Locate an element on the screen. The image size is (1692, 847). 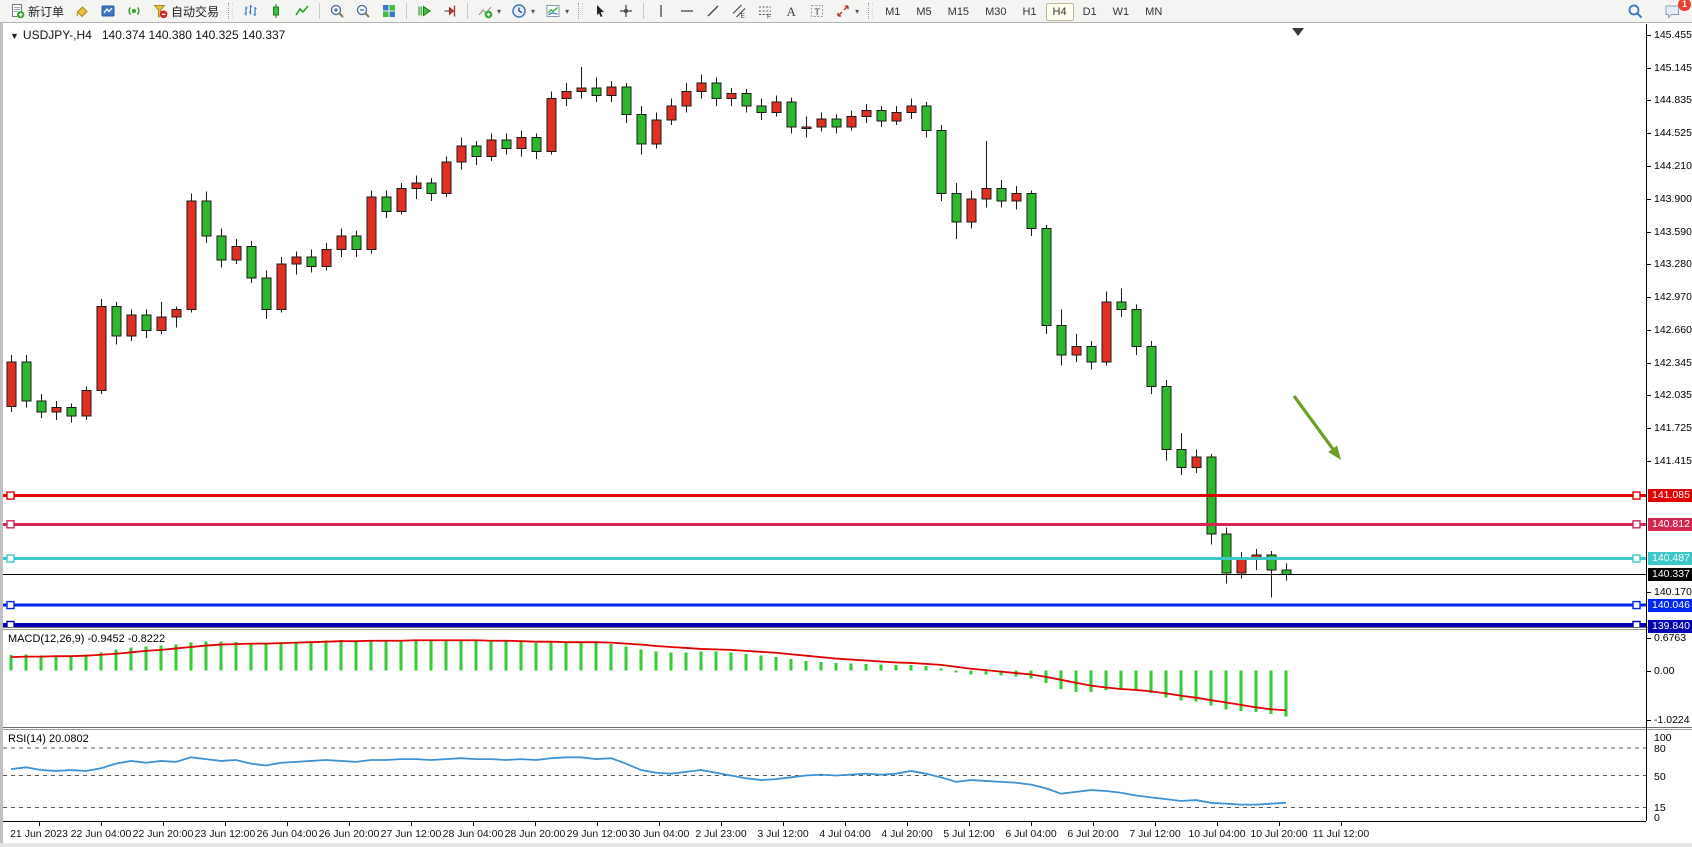
timeframe-button-MN: MN is located at coordinates (1154, 12).